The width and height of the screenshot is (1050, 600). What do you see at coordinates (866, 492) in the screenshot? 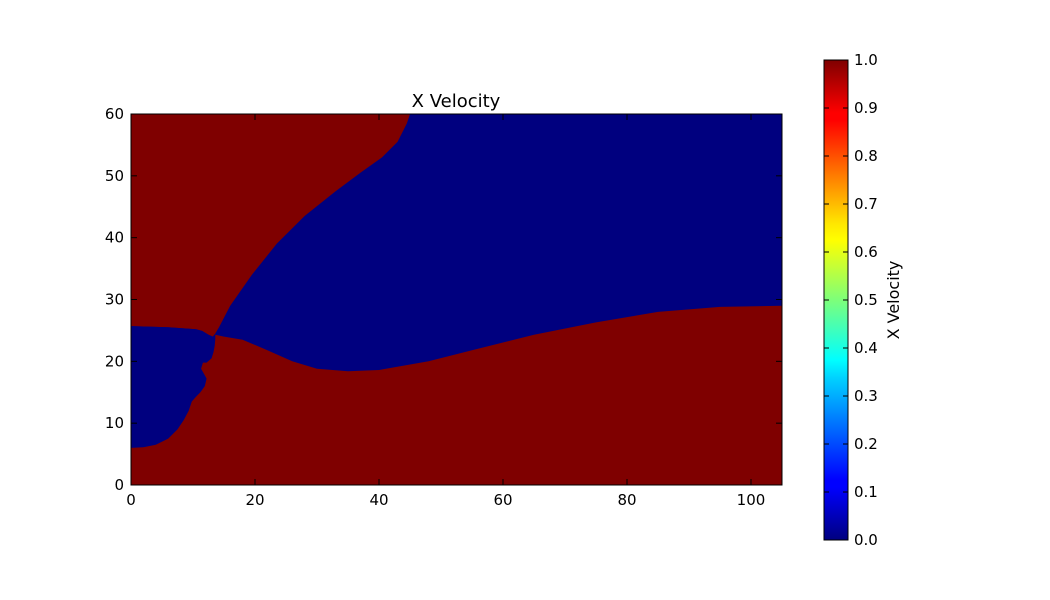
I see `colorbar-tick-label: 0.1` at bounding box center [866, 492].